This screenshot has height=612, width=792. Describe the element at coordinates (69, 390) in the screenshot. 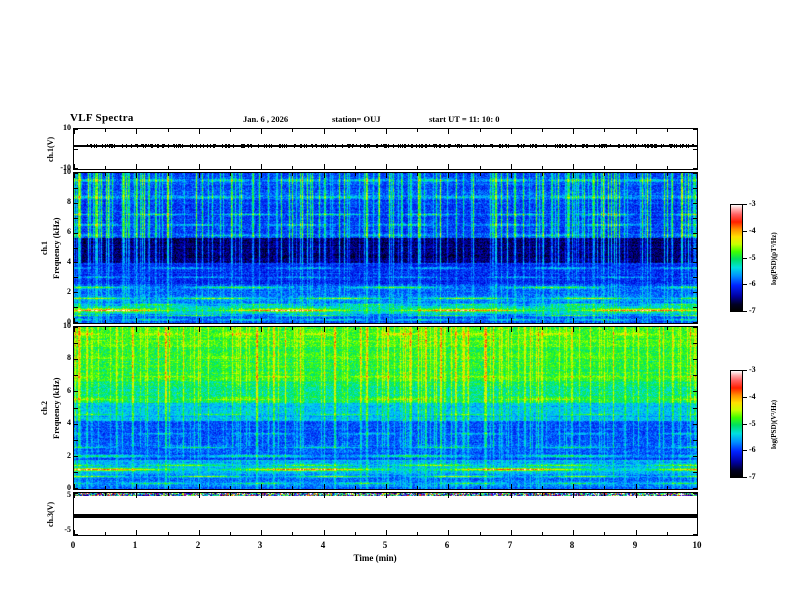

I see `ytick-p-ch2s-2: 6` at that location.